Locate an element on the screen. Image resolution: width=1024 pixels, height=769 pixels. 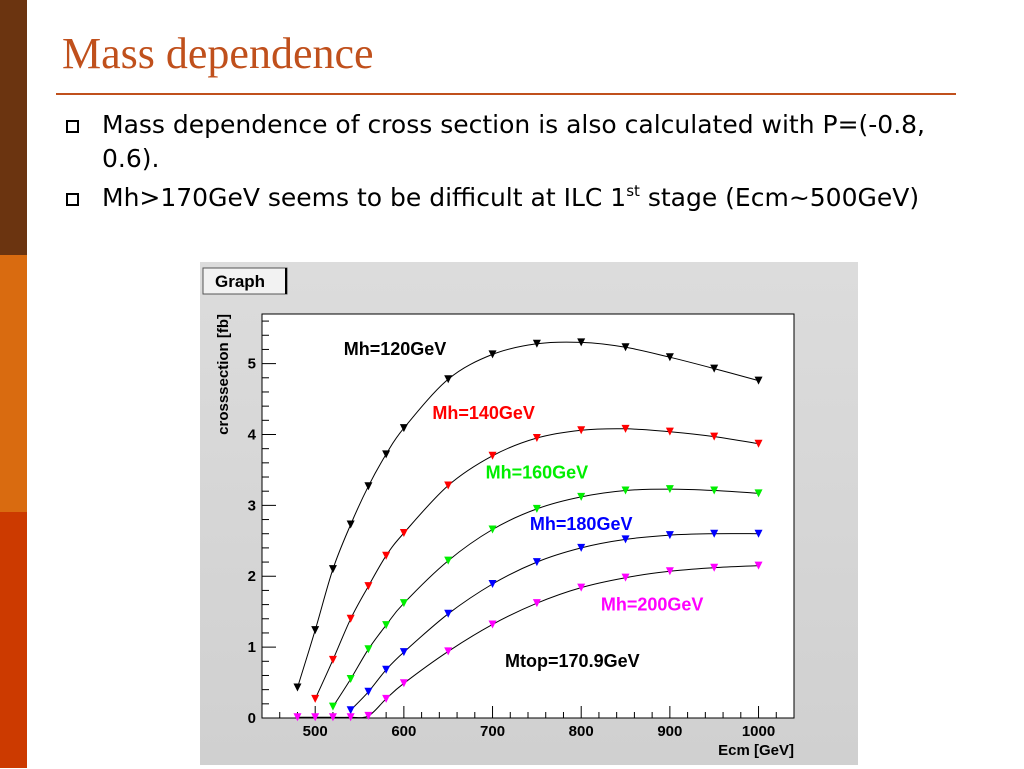
sidebar-band-orange is located at coordinates (13, 383).